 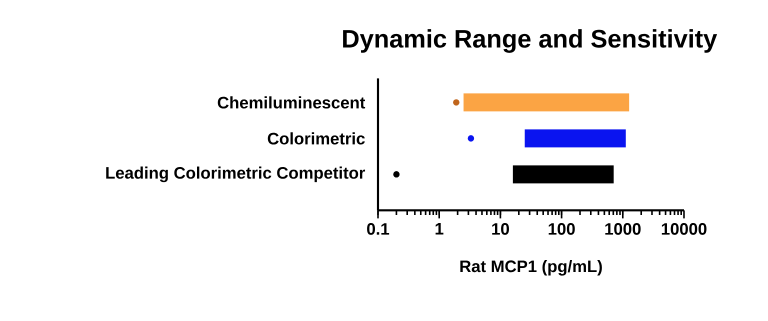 I want to click on x-tick-label: 1, so click(x=440, y=228).